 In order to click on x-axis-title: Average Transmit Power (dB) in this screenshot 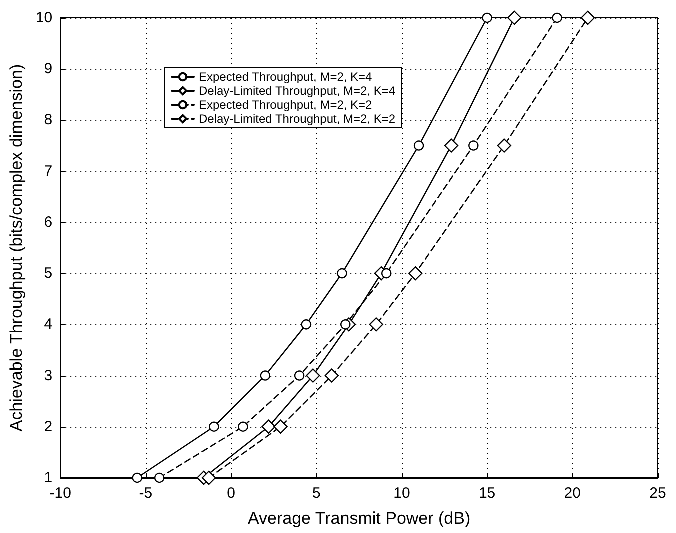, I will do `click(359, 518)`.